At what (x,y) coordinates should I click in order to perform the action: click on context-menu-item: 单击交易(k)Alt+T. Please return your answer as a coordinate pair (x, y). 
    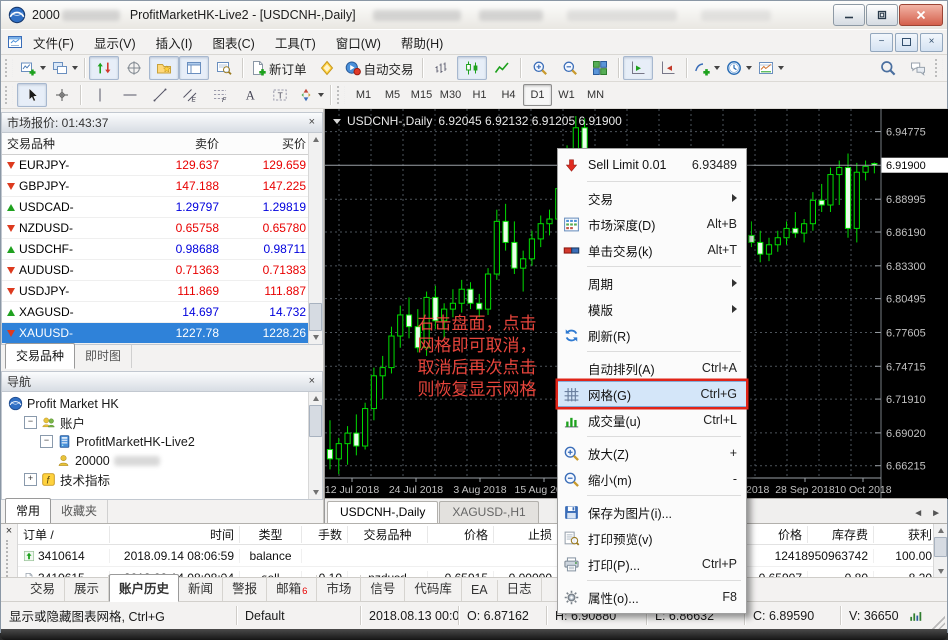
    Looking at the image, I should click on (652, 250).